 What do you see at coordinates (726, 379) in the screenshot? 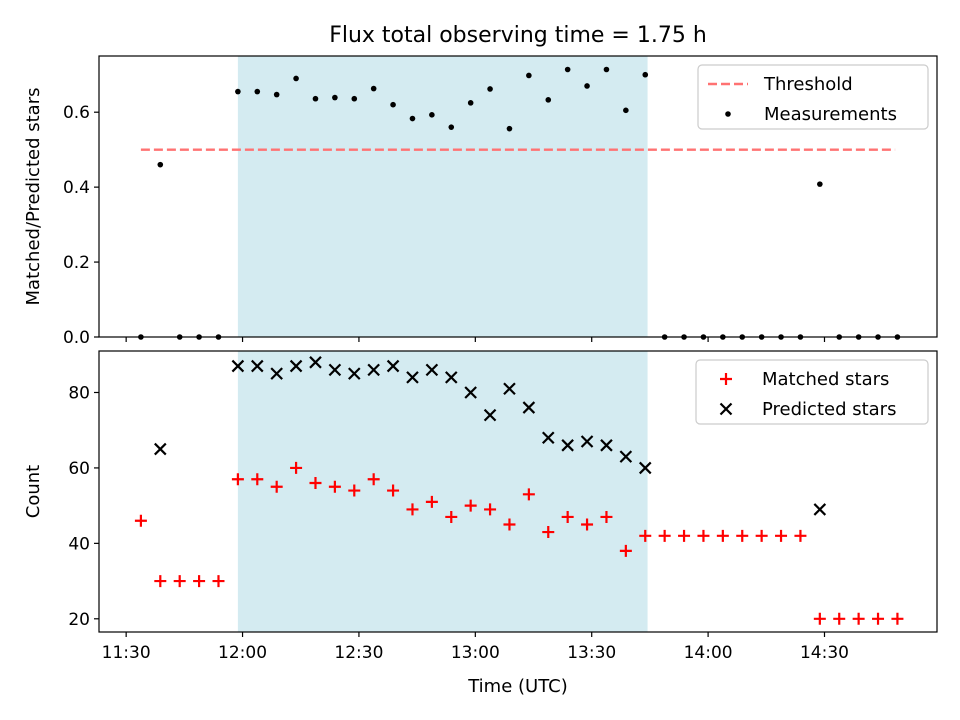
I see `legend-matched-swatch` at bounding box center [726, 379].